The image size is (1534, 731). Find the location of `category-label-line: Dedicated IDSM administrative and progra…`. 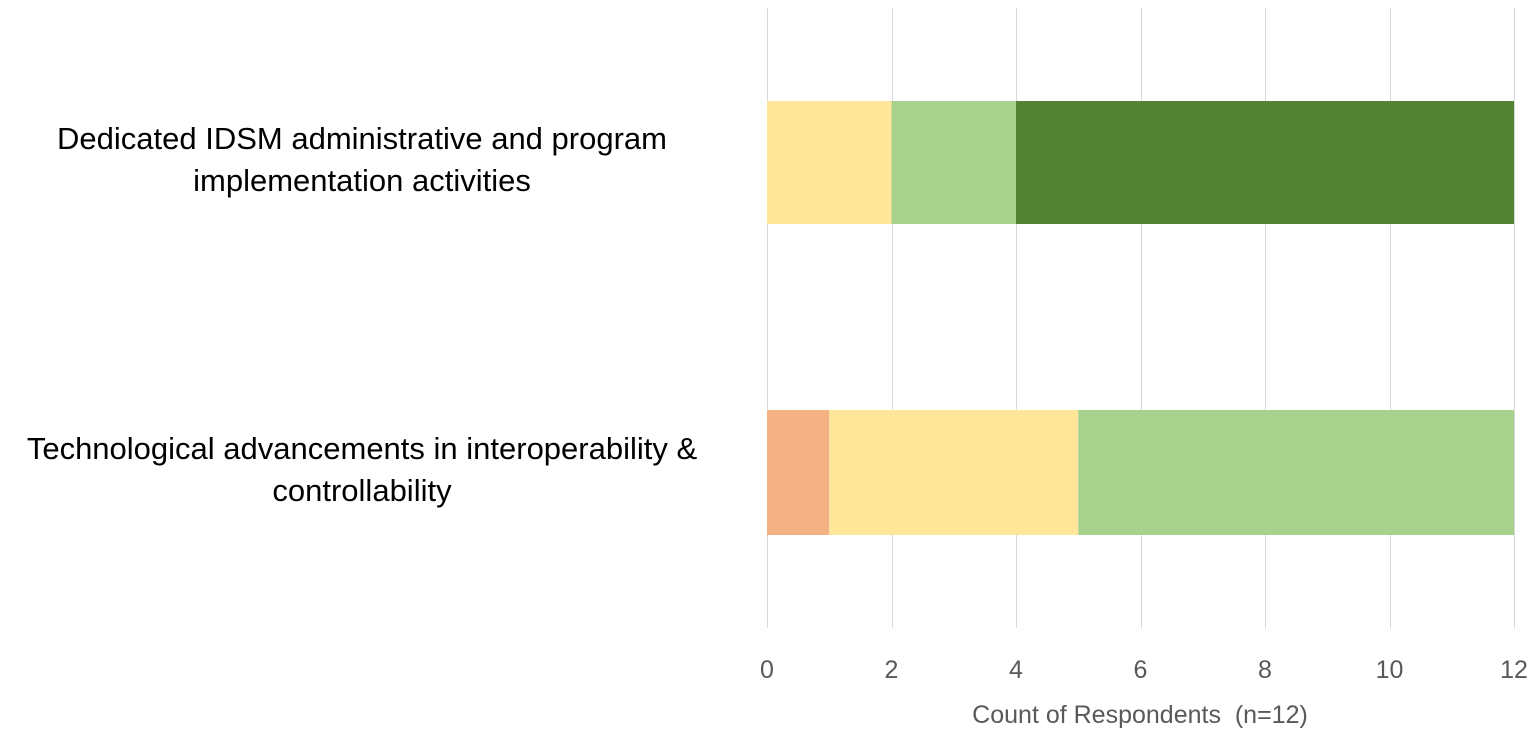

category-label-line: Dedicated IDSM administrative and progra… is located at coordinates (362, 138).